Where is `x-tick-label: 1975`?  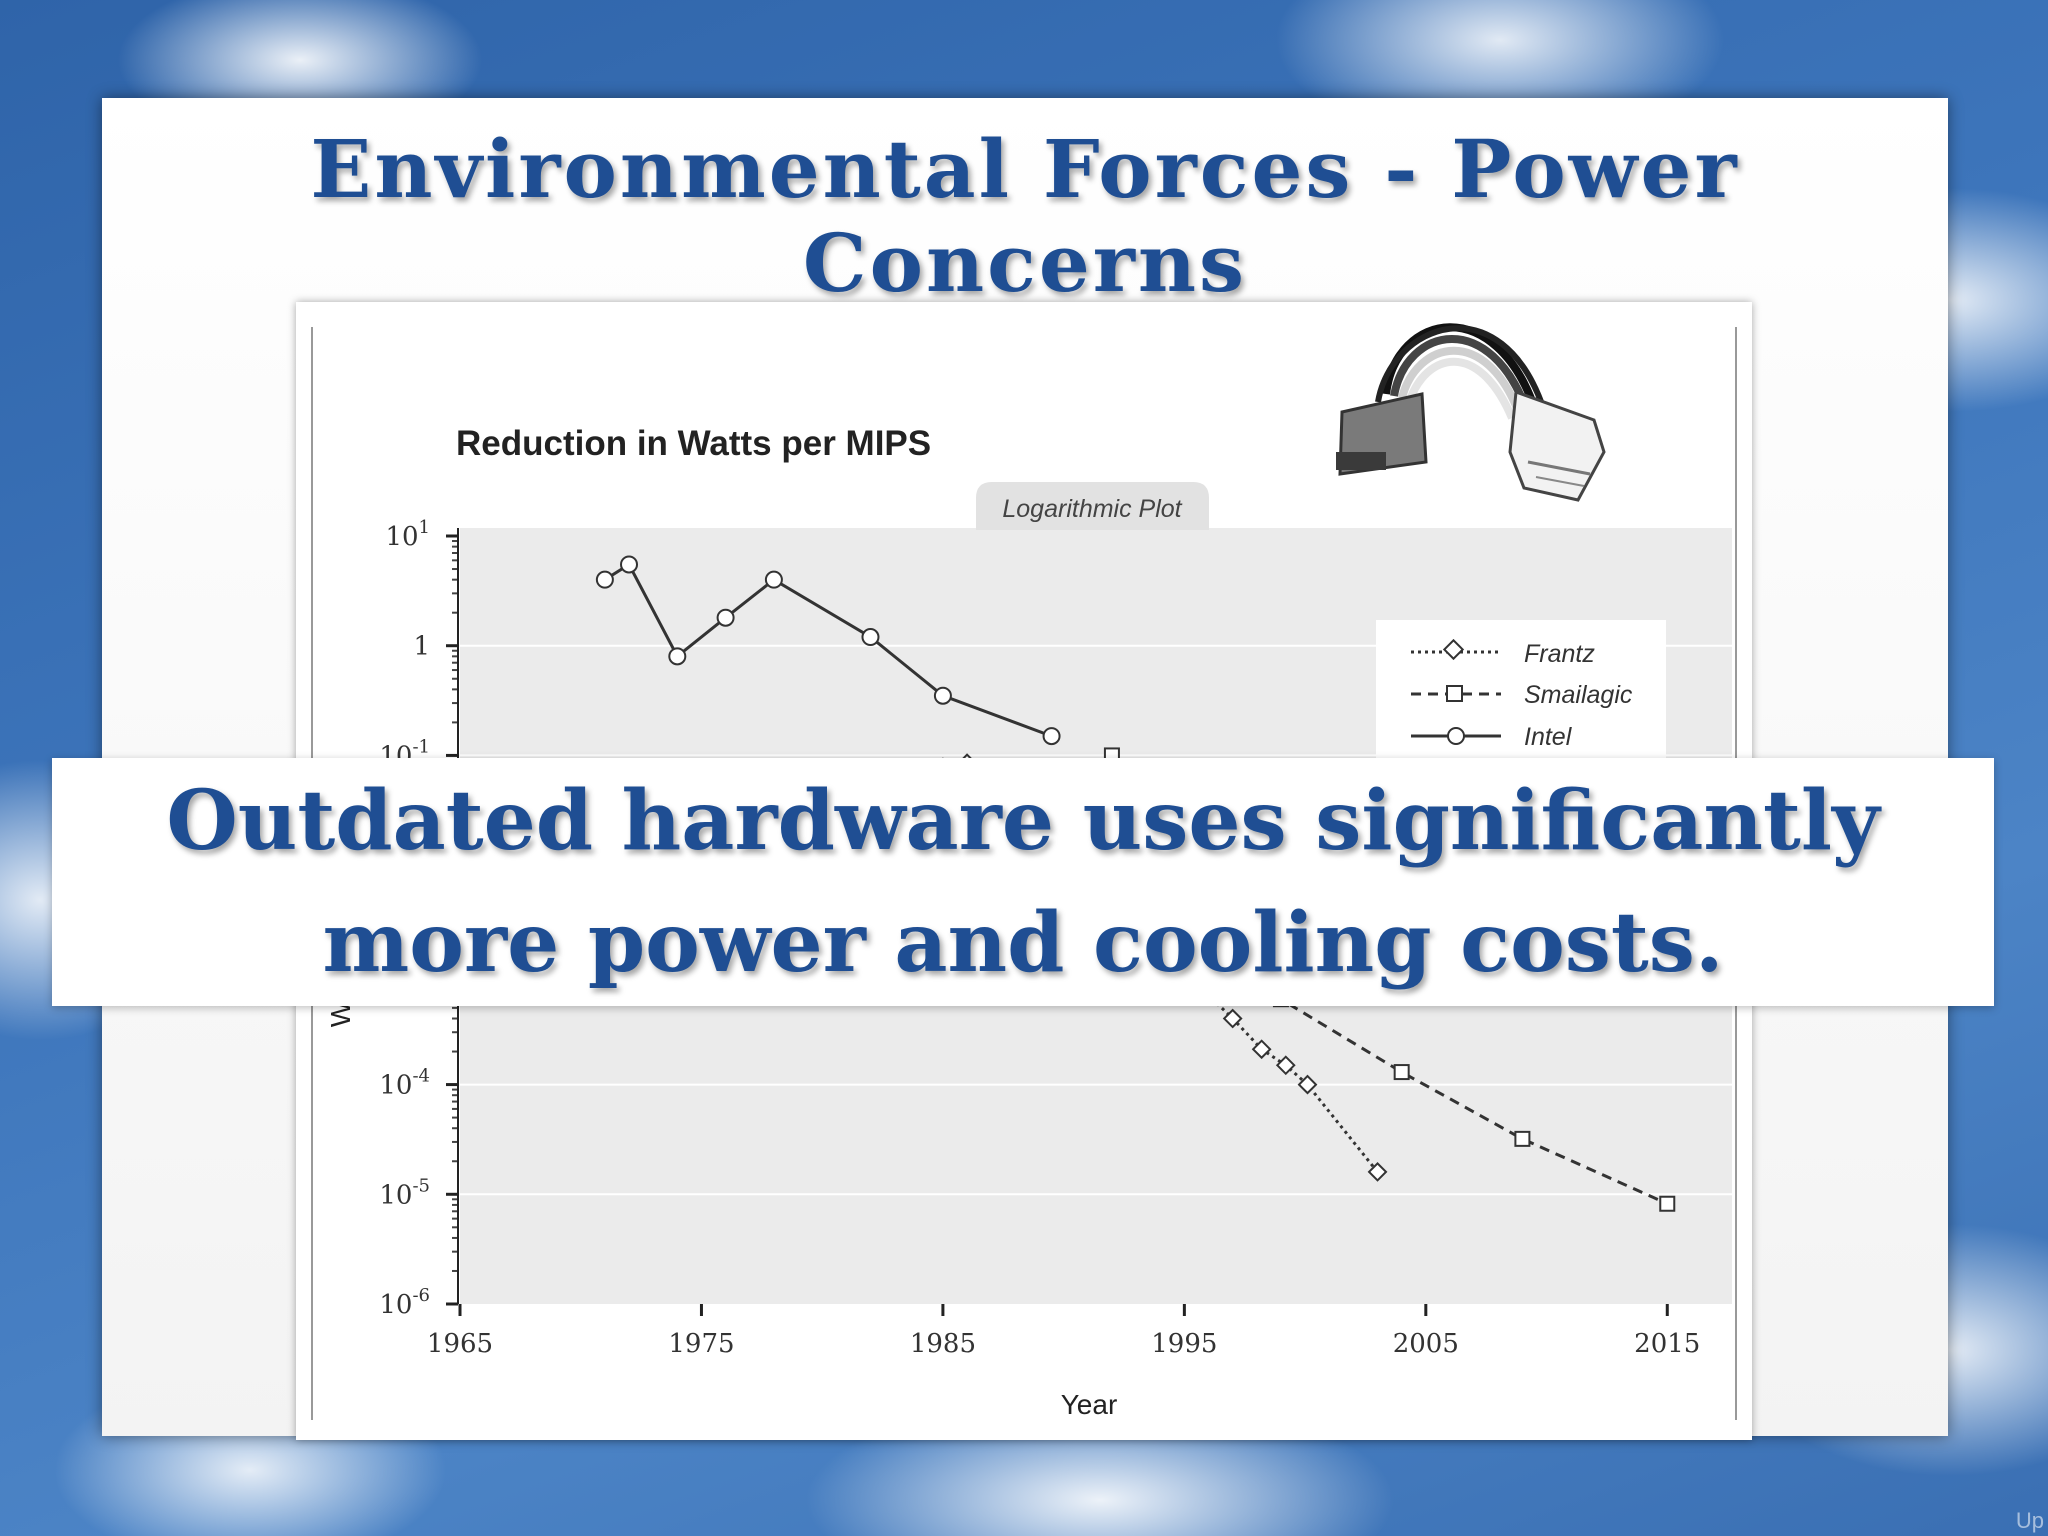 x-tick-label: 1975 is located at coordinates (701, 1344).